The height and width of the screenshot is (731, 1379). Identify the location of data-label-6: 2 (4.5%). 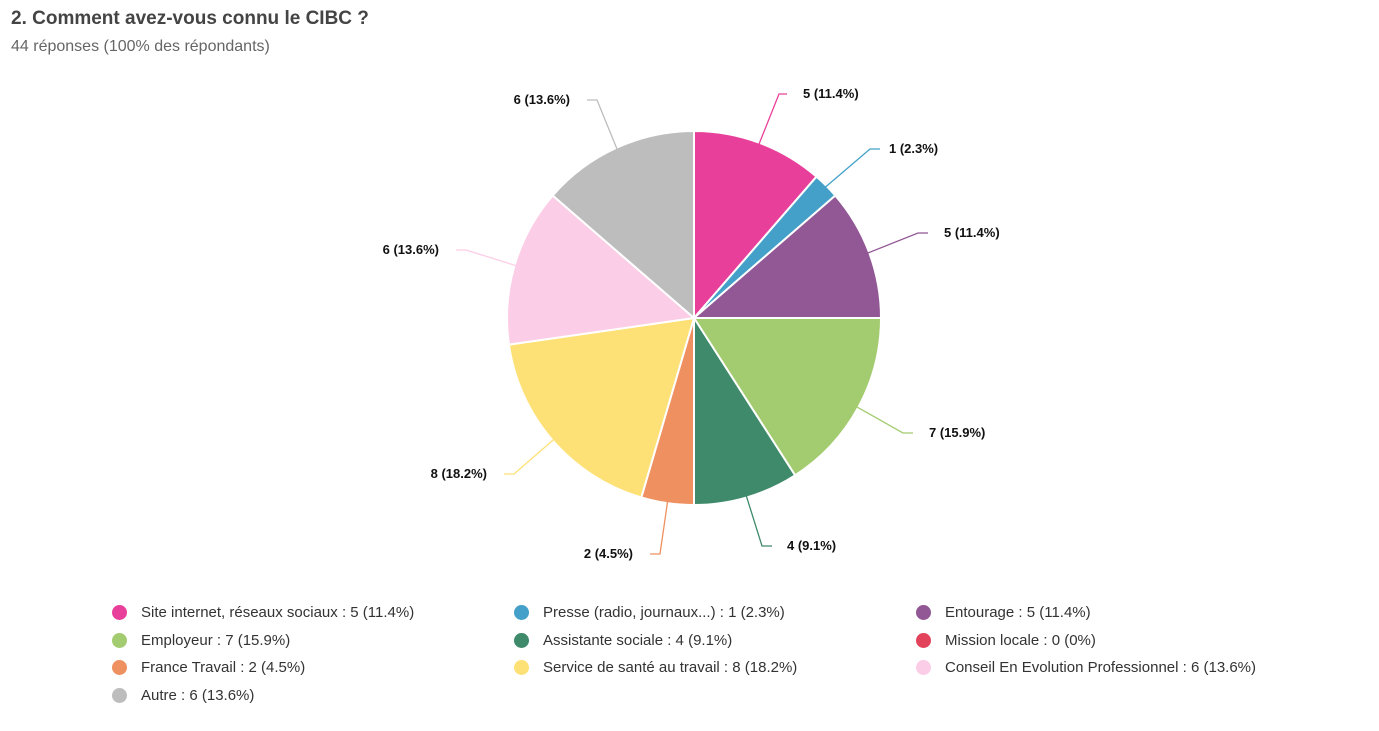
(608, 553).